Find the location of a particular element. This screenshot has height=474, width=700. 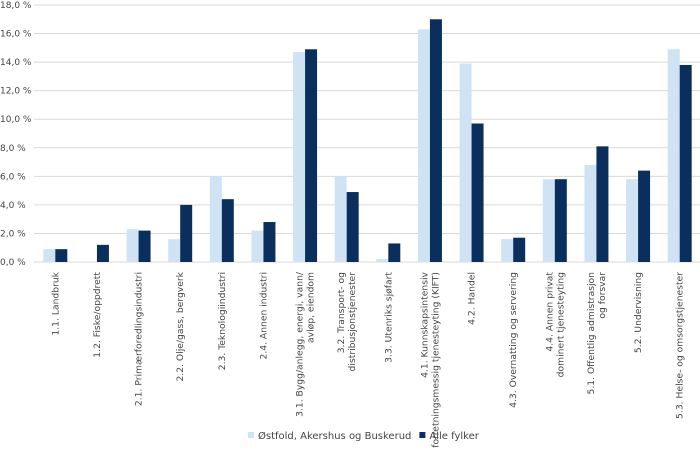

x-tick-label-line: distribusjonstjenester is located at coordinates (352, 322).